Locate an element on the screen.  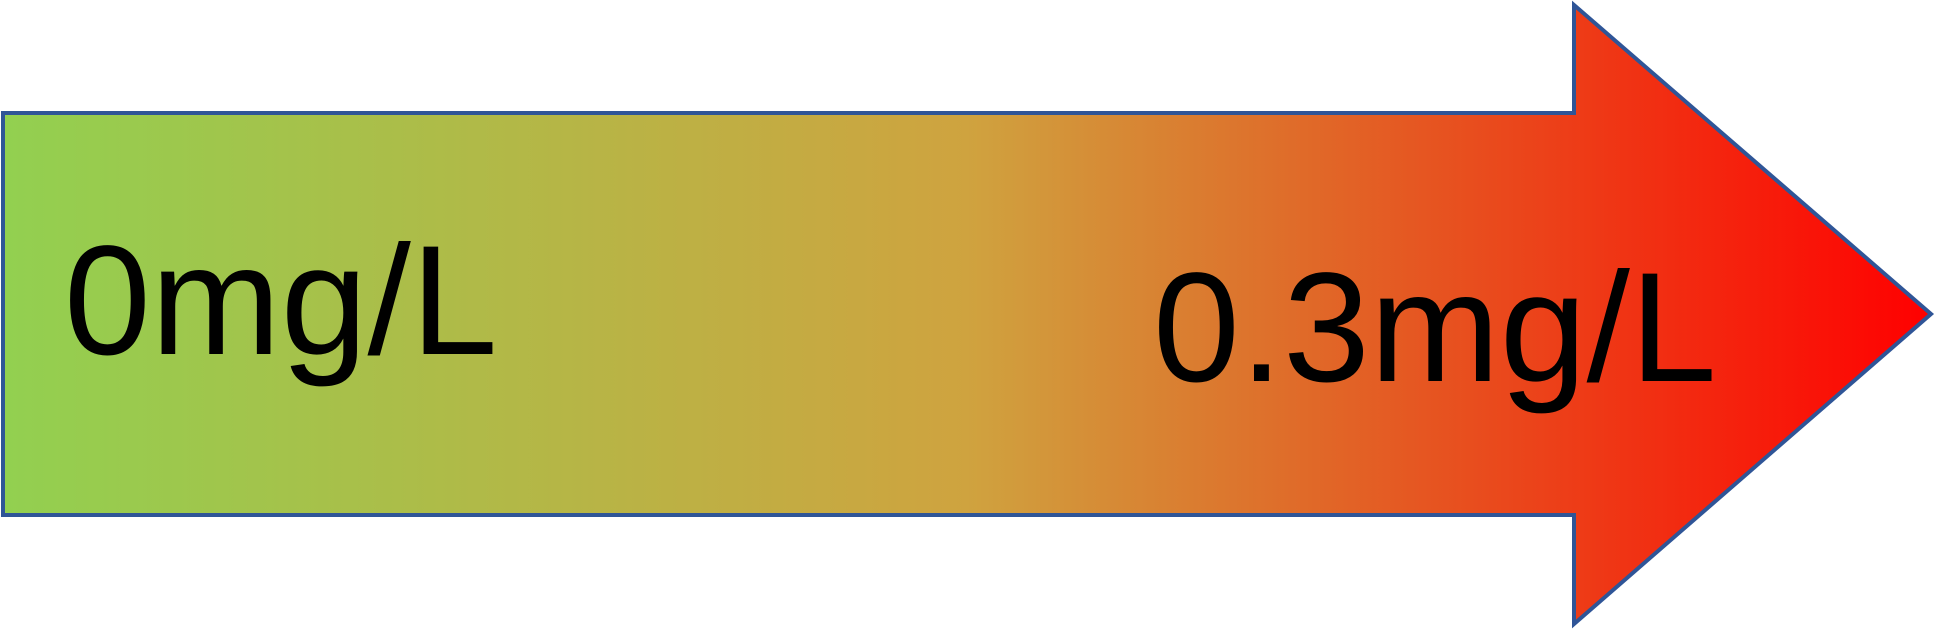
start-concentration-label: 0mg/L is located at coordinates (281, 301).